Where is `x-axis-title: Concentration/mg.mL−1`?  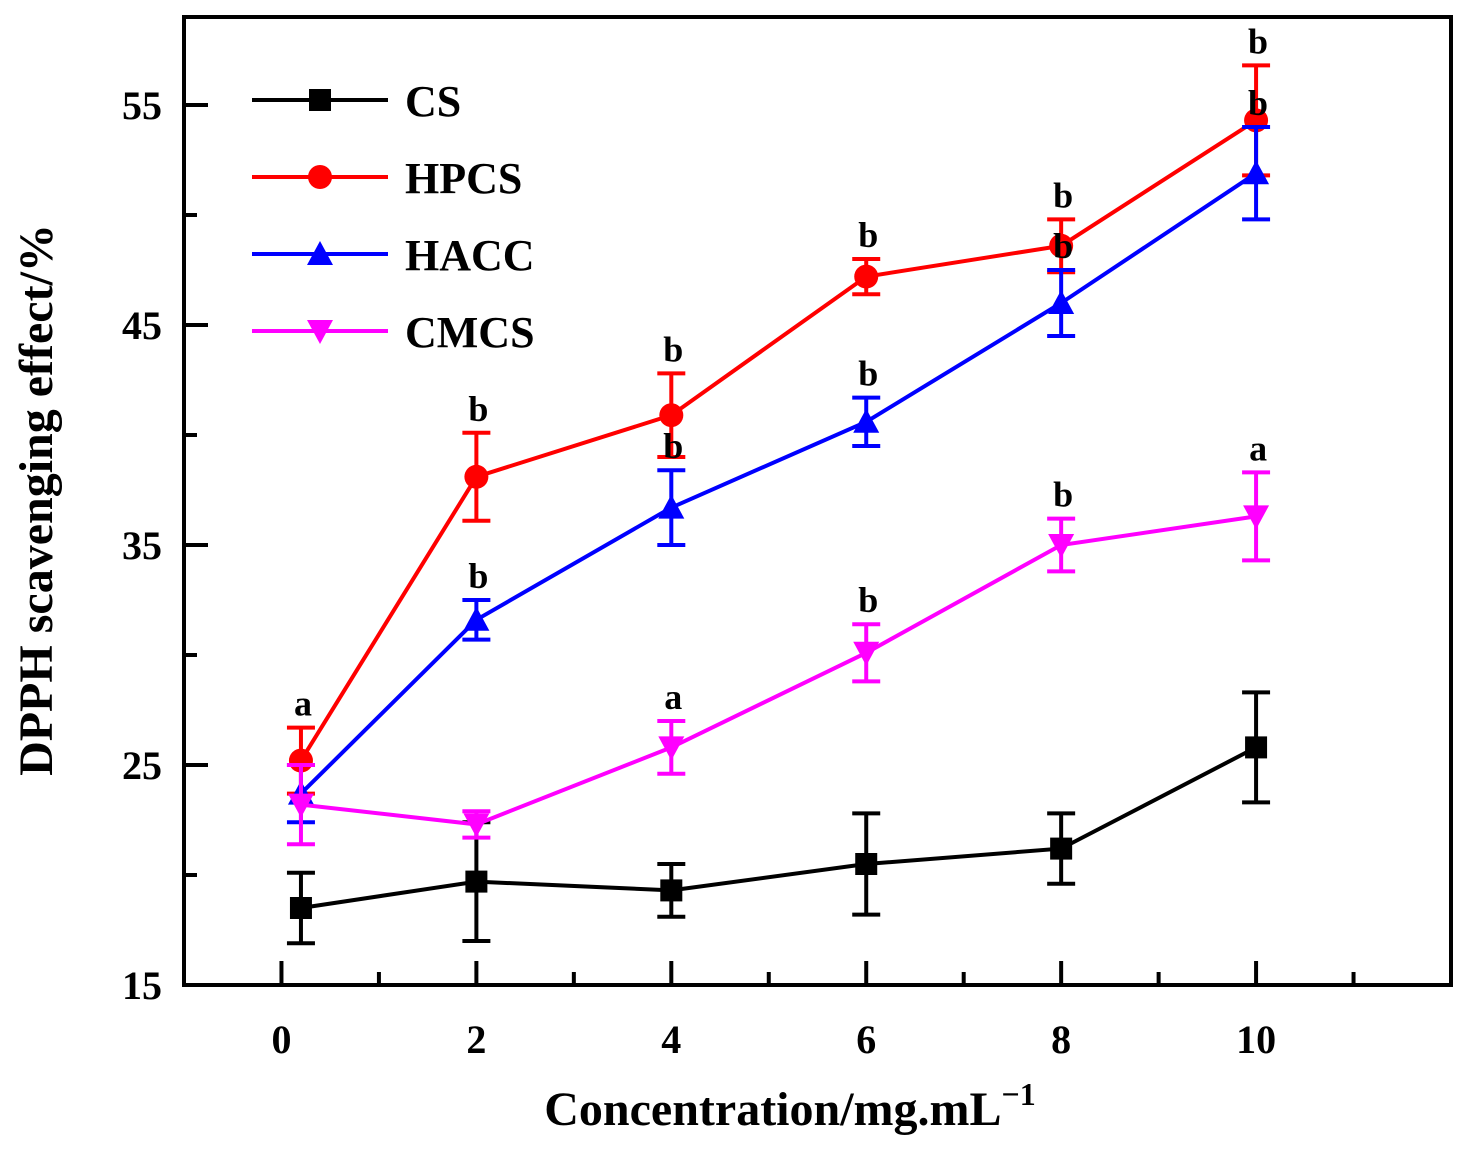
x-axis-title: Concentration/mg.mL−1 is located at coordinates (790, 1106).